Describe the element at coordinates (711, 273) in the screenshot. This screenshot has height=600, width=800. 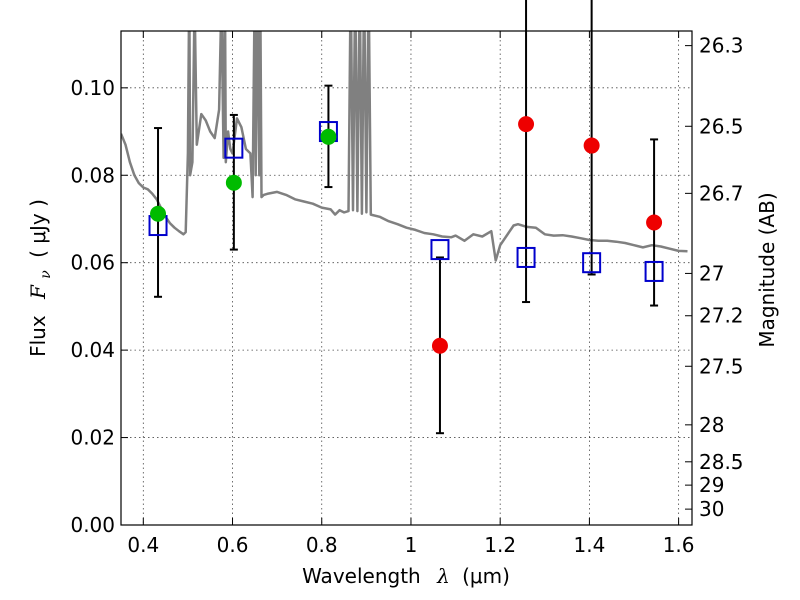
I see `y2-tick-label: 27` at that location.